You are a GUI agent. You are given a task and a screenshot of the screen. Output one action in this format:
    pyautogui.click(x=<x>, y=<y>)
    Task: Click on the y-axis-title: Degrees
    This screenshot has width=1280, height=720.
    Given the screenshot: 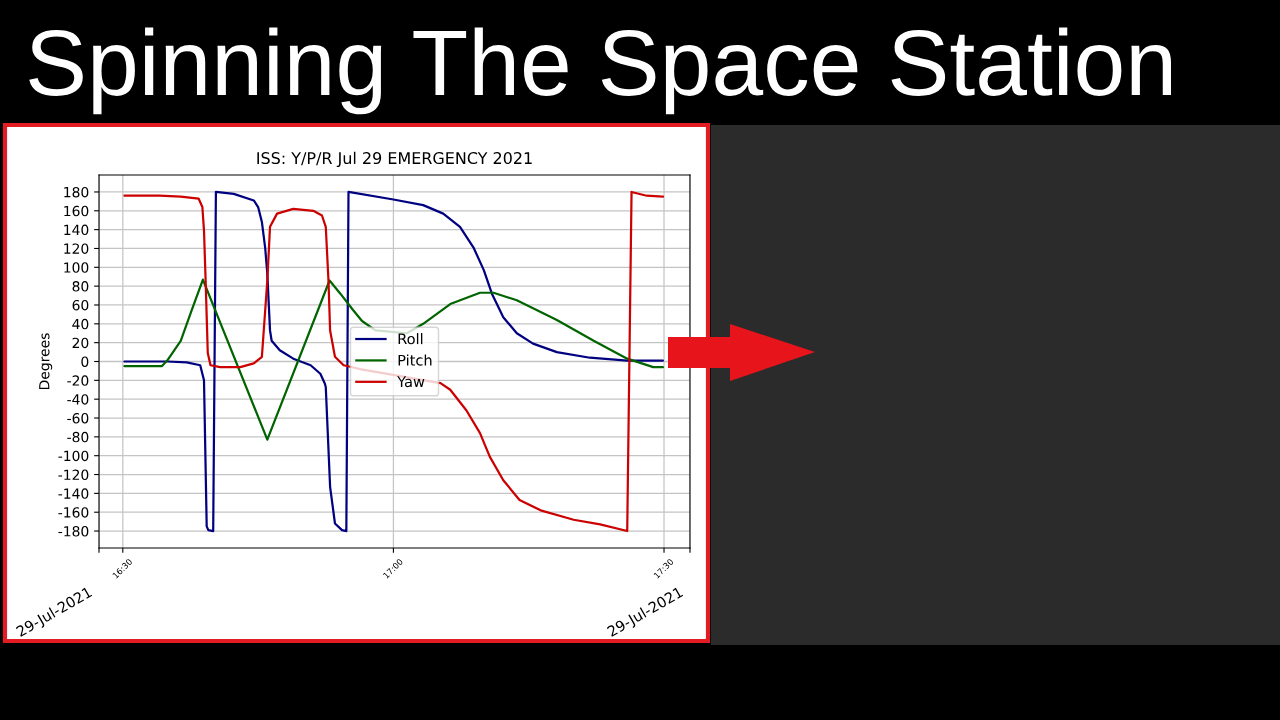 What is the action you would take?
    pyautogui.click(x=46, y=361)
    